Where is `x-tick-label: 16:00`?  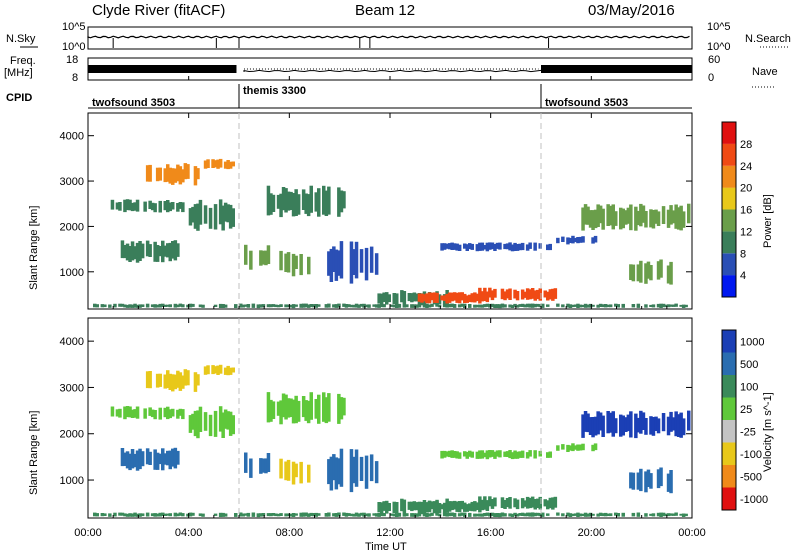 x-tick-label: 16:00 is located at coordinates (491, 533).